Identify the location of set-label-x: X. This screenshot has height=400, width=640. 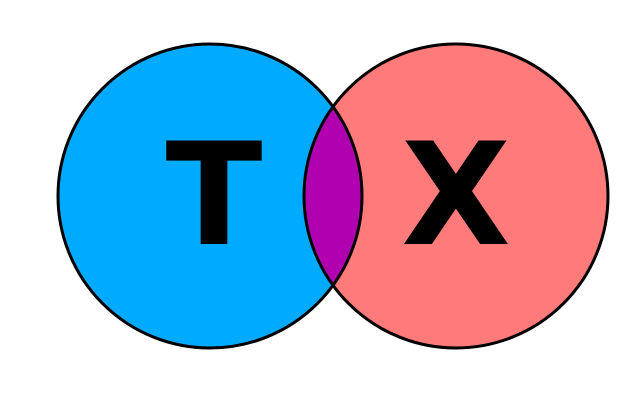
(455, 195).